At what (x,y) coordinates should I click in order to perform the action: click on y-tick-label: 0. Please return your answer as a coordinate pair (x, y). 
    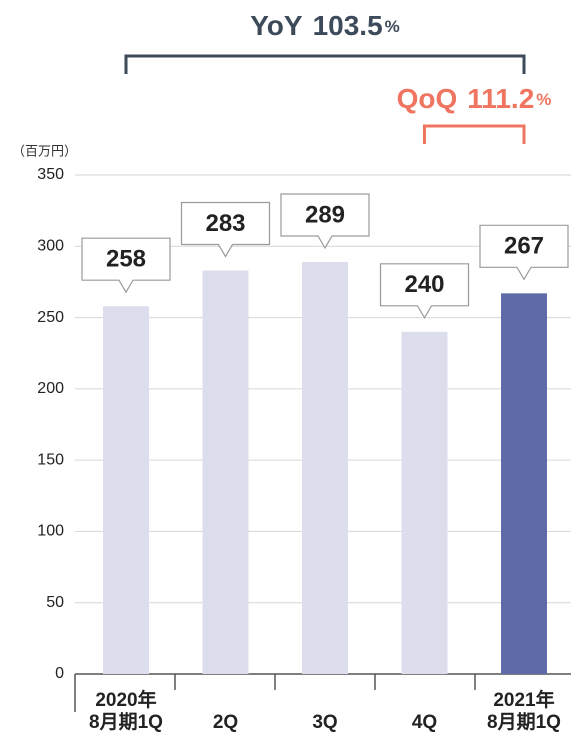
    Looking at the image, I should click on (59, 673).